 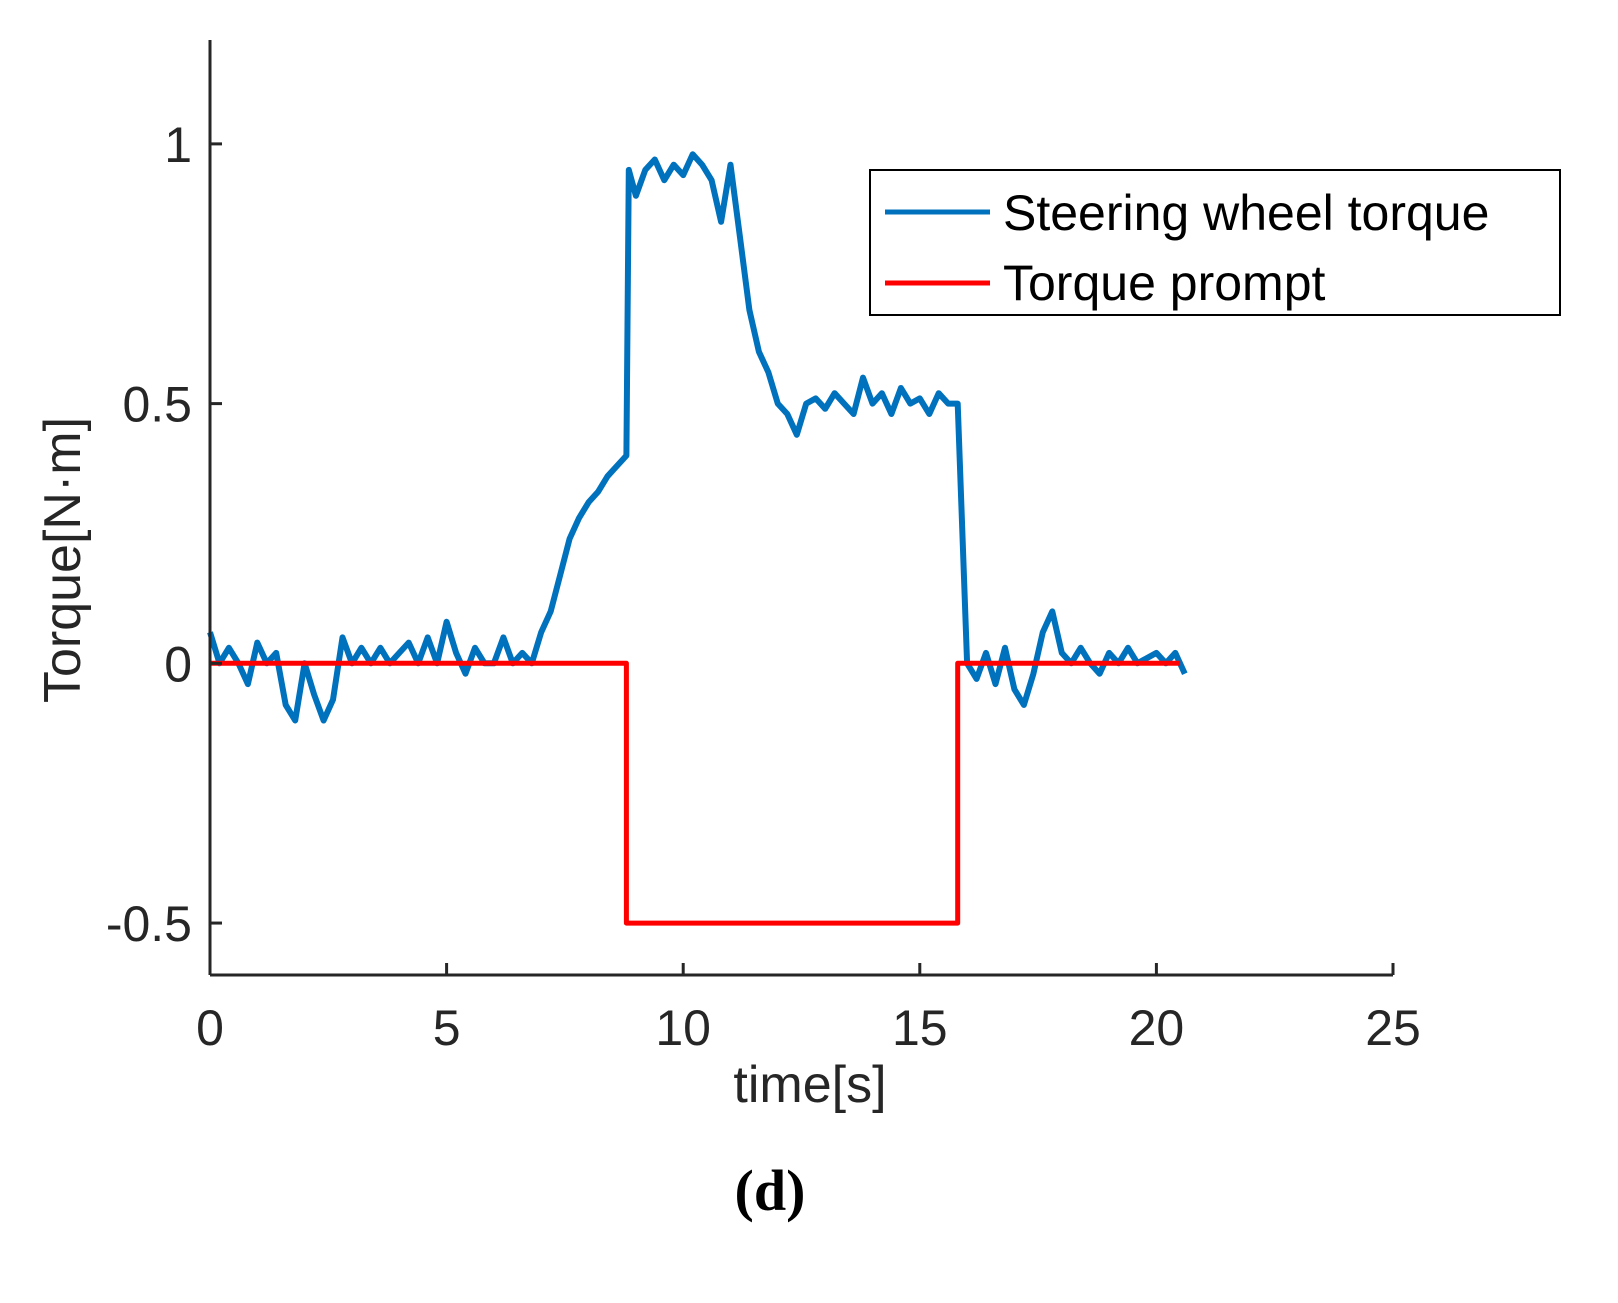 I want to click on x-tick-label: 5, so click(x=447, y=1028).